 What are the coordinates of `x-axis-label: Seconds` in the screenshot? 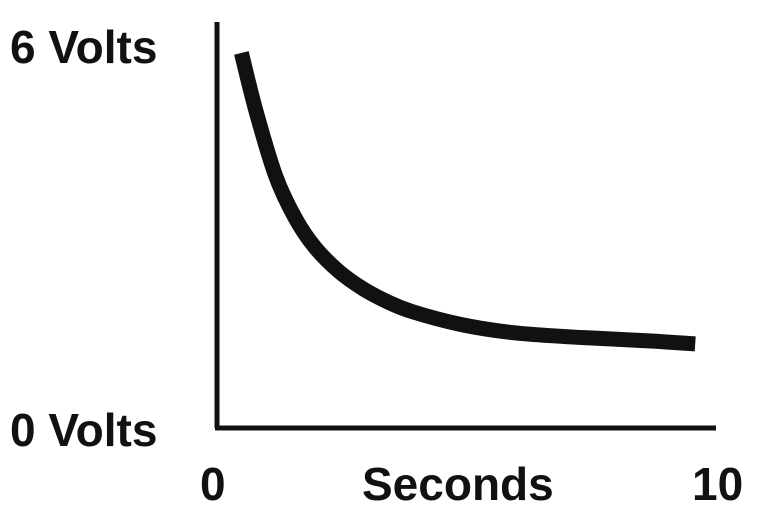 It's located at (458, 481).